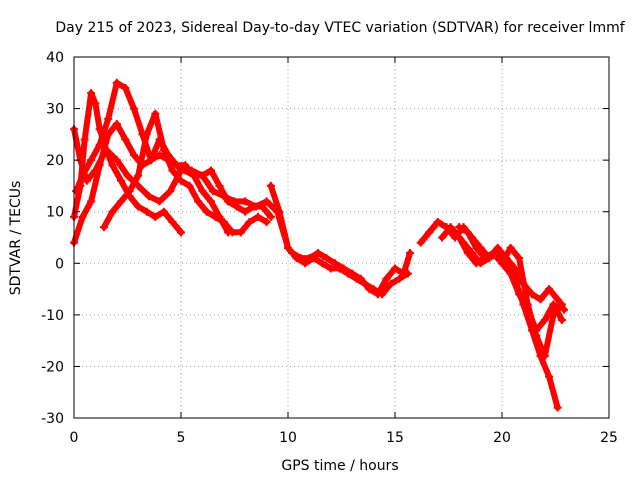  I want to click on y-tick-label: 30, so click(55, 110).